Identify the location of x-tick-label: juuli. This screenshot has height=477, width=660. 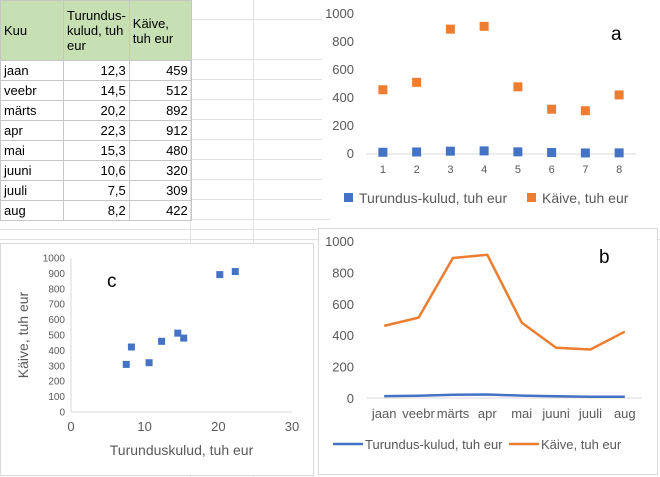
(590, 413).